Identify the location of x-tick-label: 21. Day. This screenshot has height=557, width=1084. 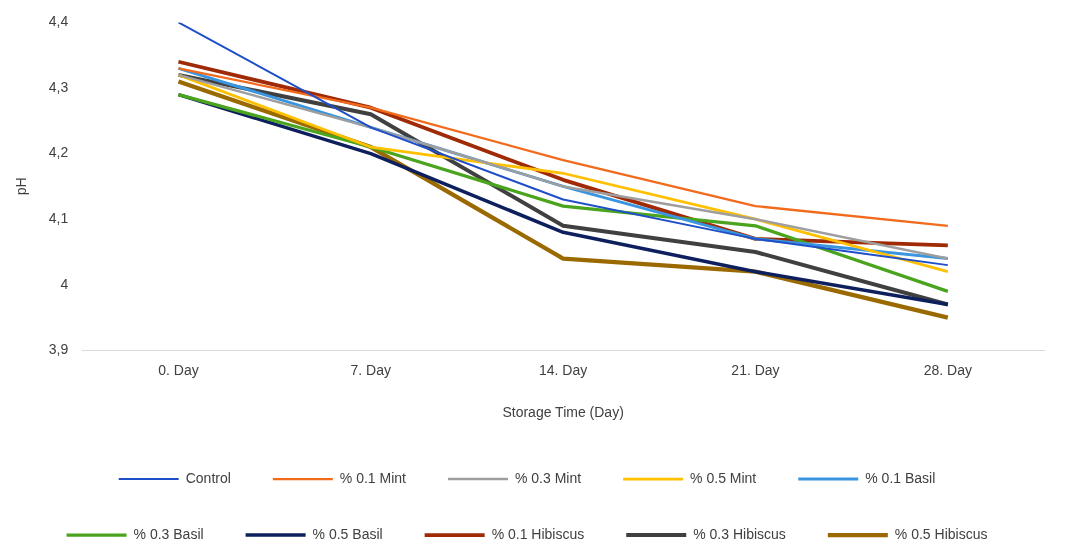
(755, 369).